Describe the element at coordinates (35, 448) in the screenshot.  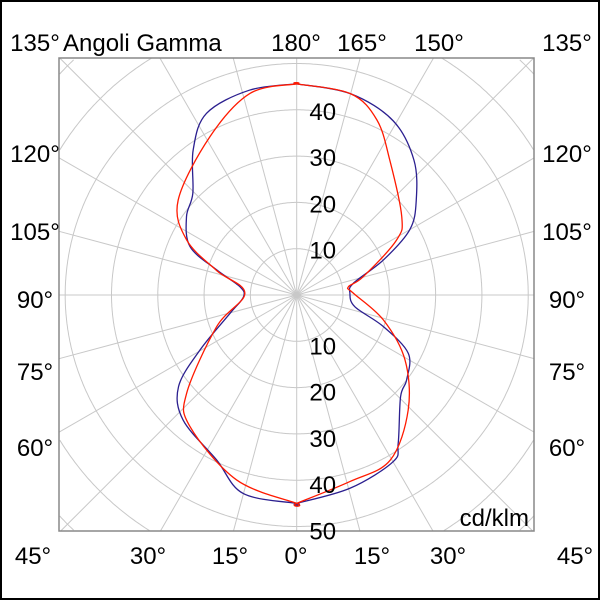
I see `angle-label-left: 60°` at that location.